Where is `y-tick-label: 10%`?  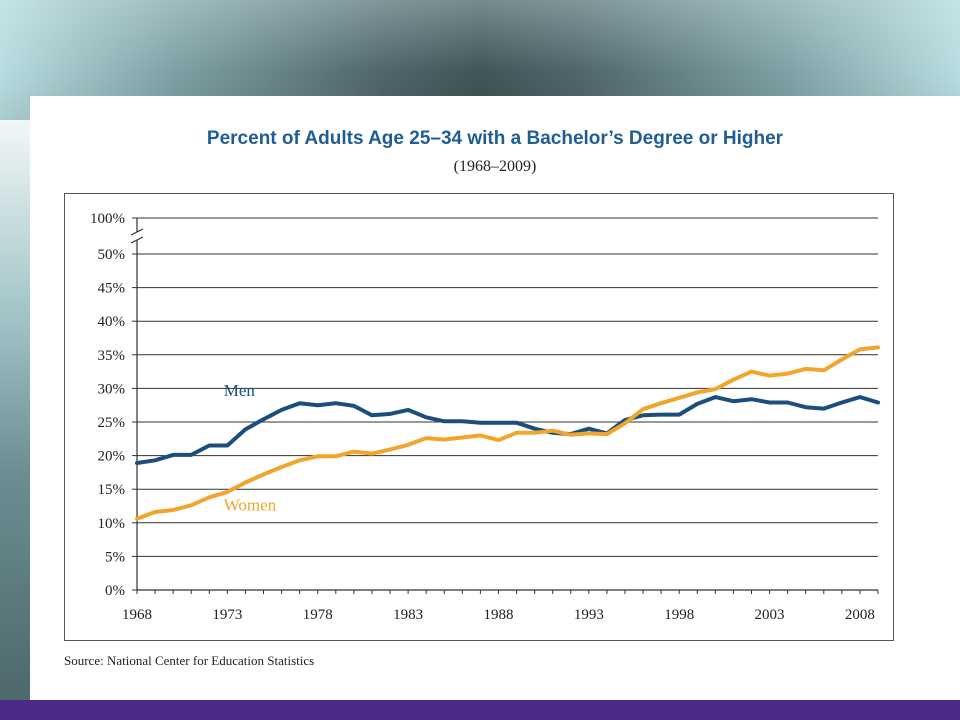
y-tick-label: 10% is located at coordinates (112, 524).